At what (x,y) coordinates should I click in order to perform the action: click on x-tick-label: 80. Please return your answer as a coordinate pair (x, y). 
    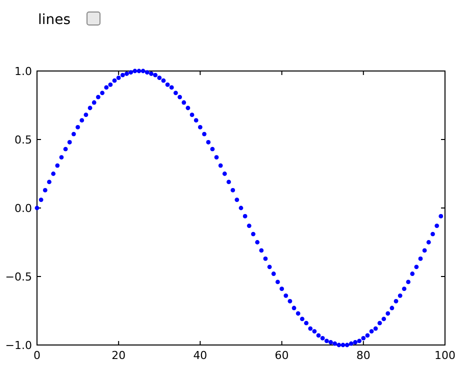
    Looking at the image, I should click on (363, 355).